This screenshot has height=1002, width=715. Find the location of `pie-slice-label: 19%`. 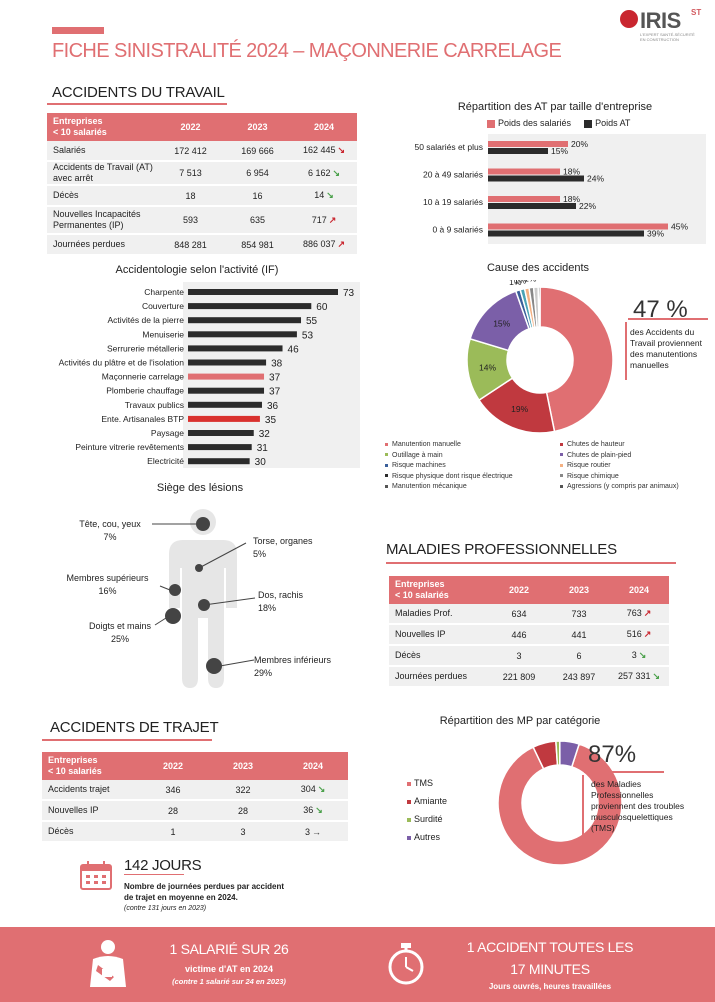

pie-slice-label: 19% is located at coordinates (519, 409).